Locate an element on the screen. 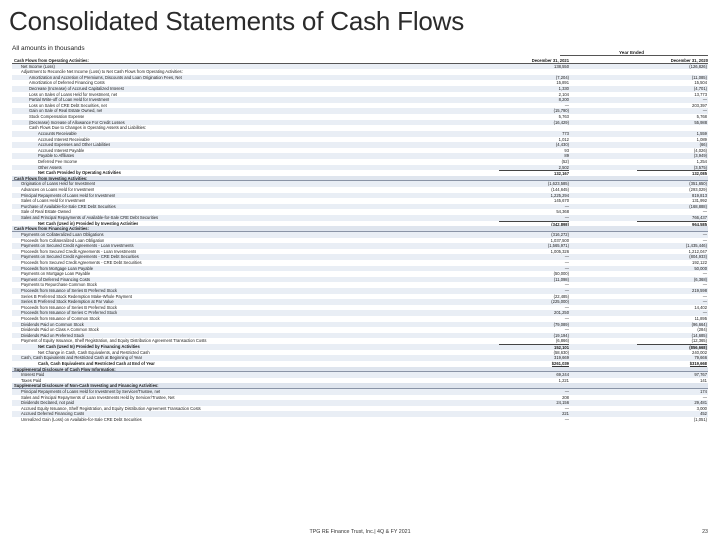 The image size is (720, 540). value-2021: 1,012 is located at coordinates (534, 140).